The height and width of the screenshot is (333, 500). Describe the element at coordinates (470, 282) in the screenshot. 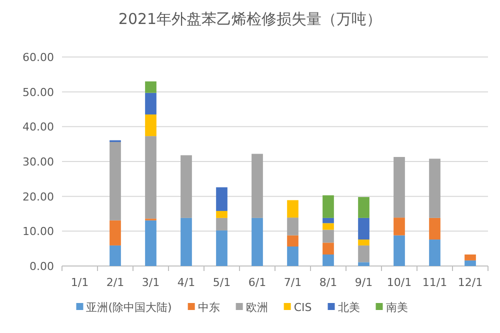

I see `x-tick-label: 12/1` at that location.